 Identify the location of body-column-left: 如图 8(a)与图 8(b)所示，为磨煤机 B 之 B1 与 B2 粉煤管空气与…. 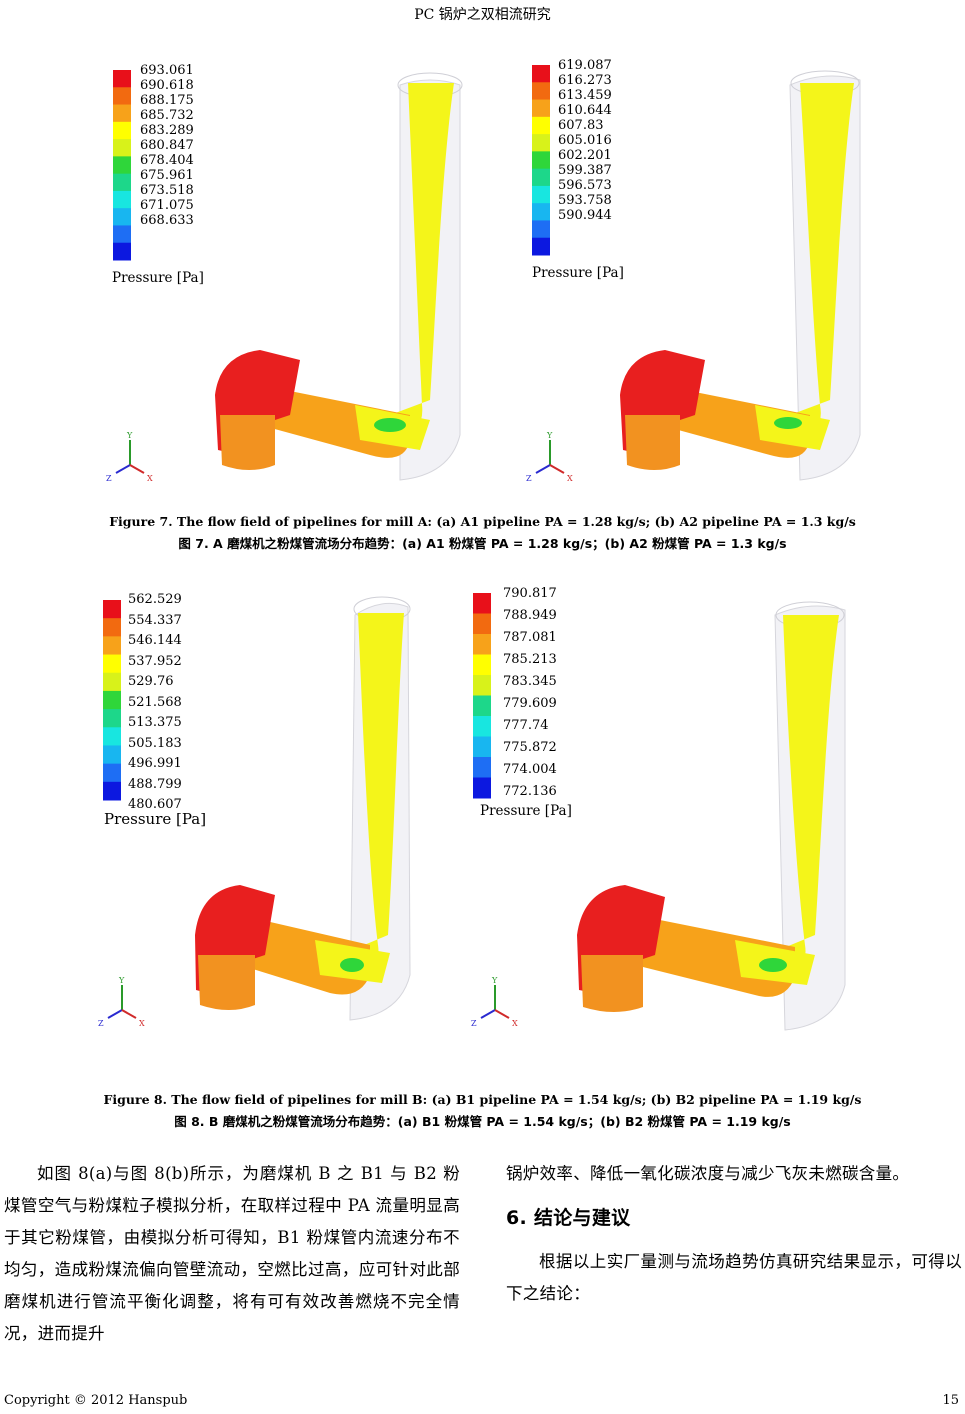
(232, 1254).